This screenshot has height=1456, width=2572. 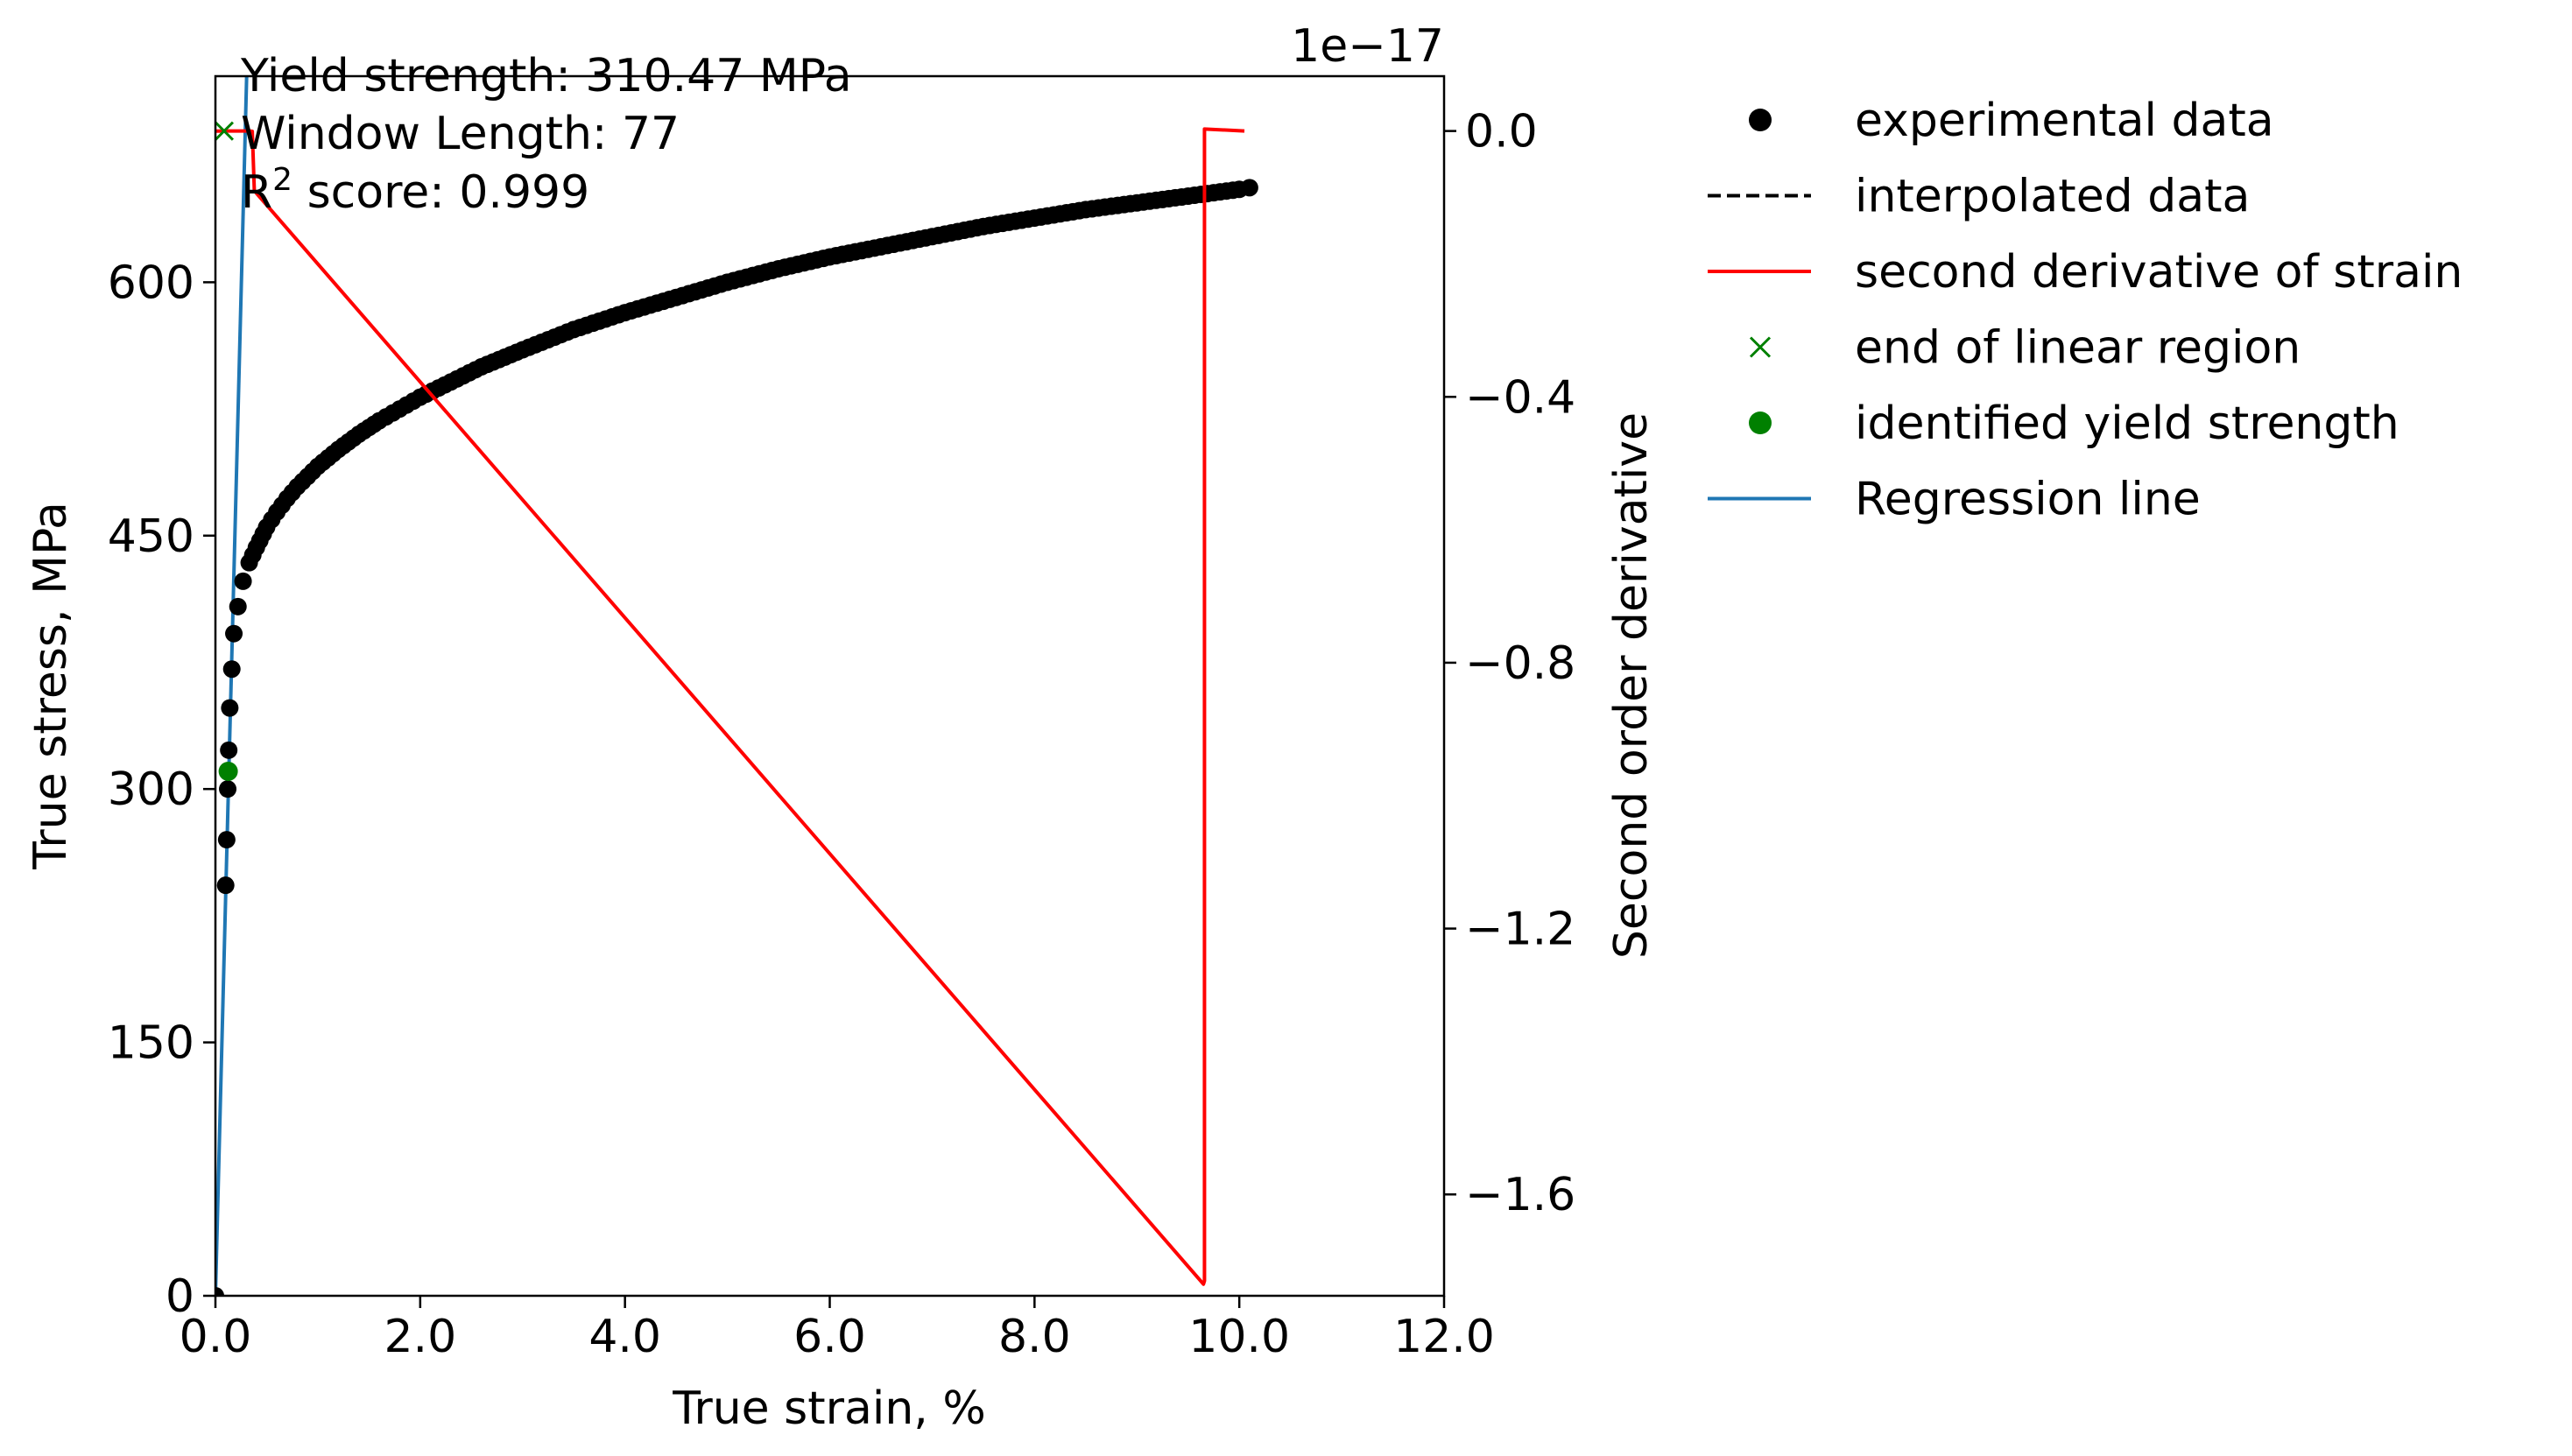 What do you see at coordinates (1760, 347) in the screenshot?
I see `legend-x-marker` at bounding box center [1760, 347].